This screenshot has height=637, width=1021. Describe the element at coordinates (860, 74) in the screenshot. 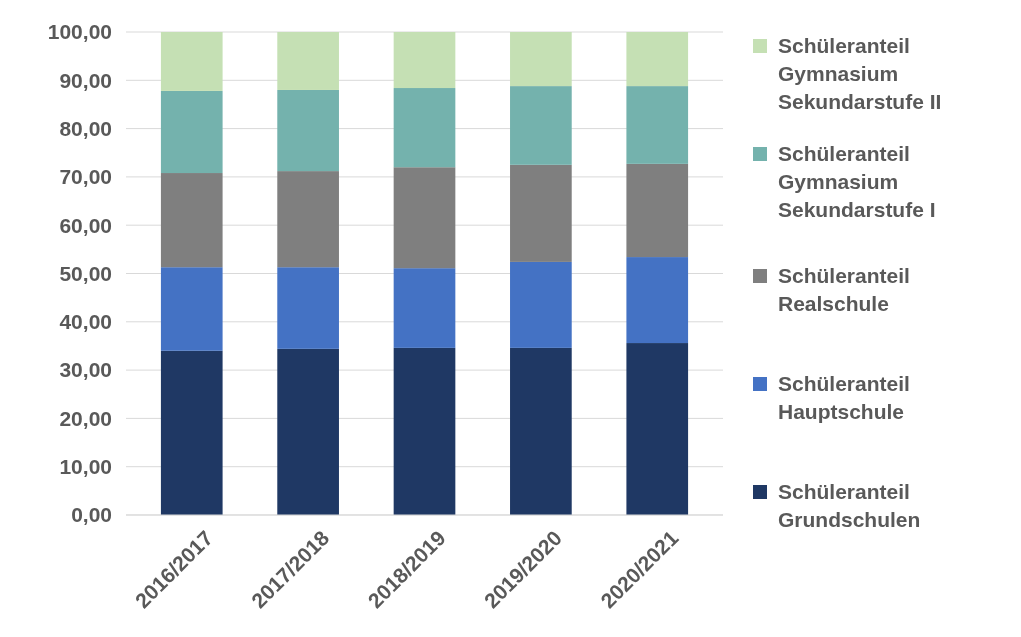

I see `legend-label: Schüleranteil Gymnasium Sekundarstufe II` at that location.